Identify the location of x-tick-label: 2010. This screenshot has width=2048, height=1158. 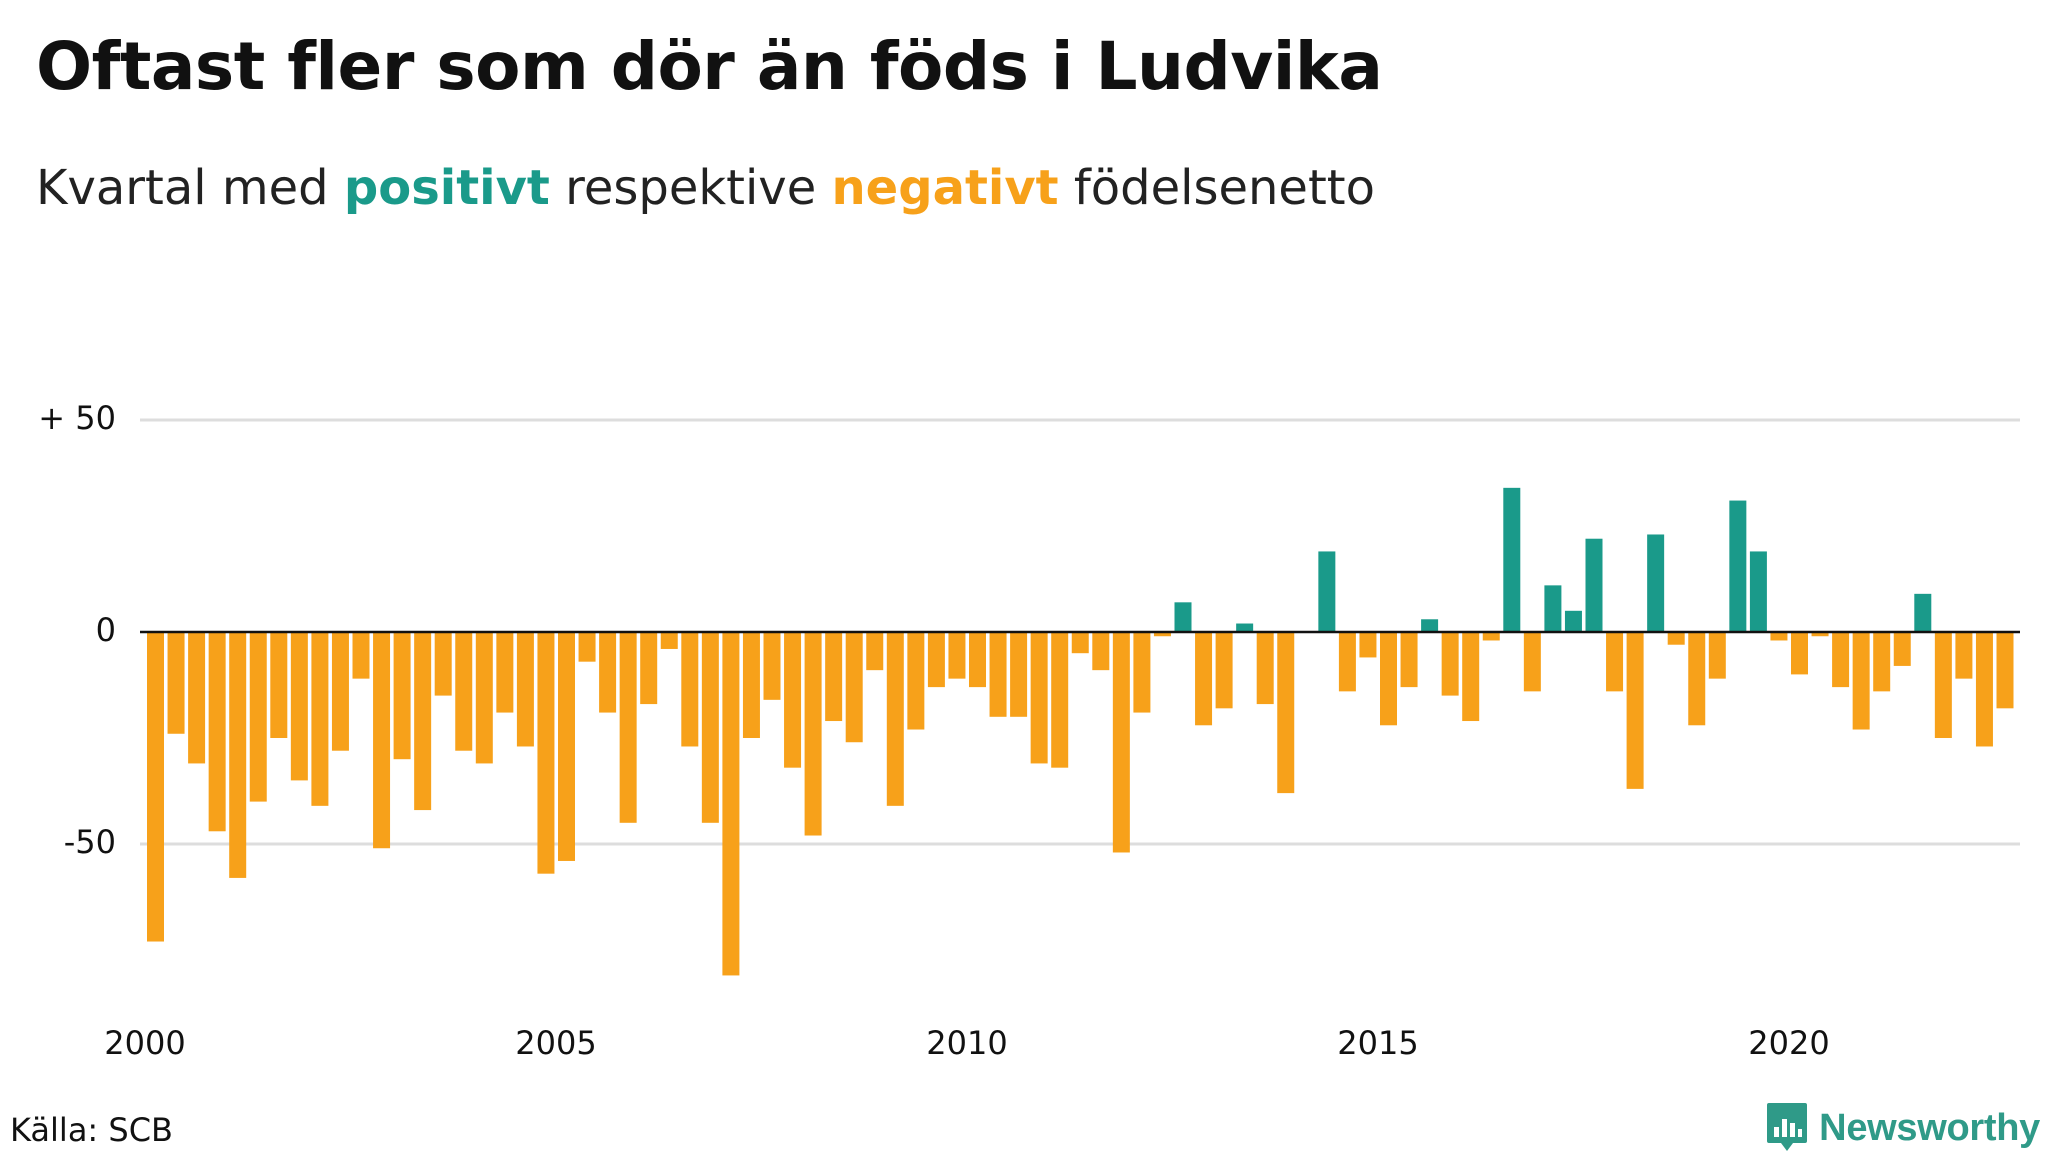
(966, 1043).